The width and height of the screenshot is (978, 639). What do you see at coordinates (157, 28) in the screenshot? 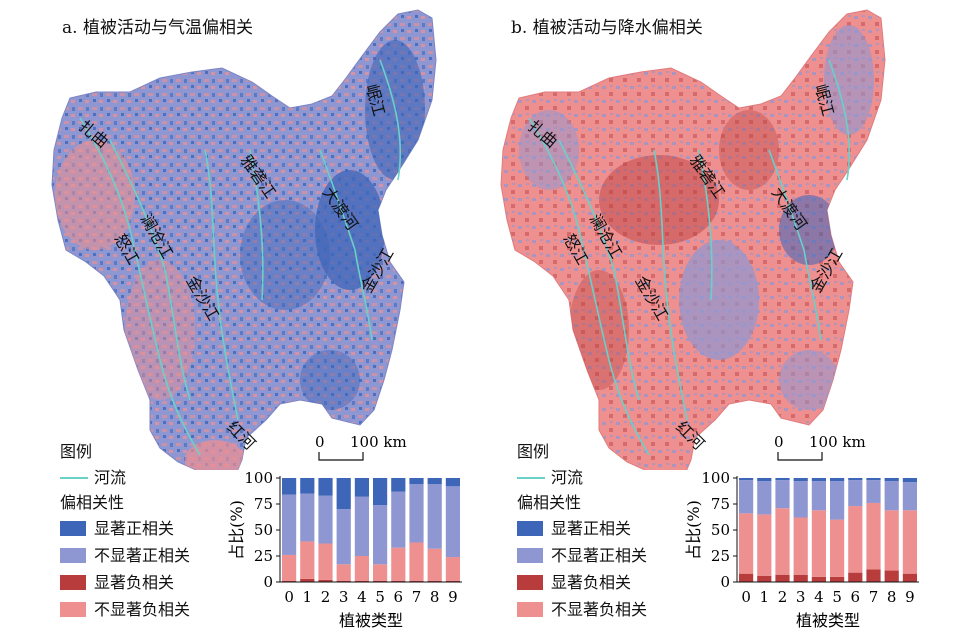
I see `panel-title: a. 植被活动与气温偏相关` at bounding box center [157, 28].